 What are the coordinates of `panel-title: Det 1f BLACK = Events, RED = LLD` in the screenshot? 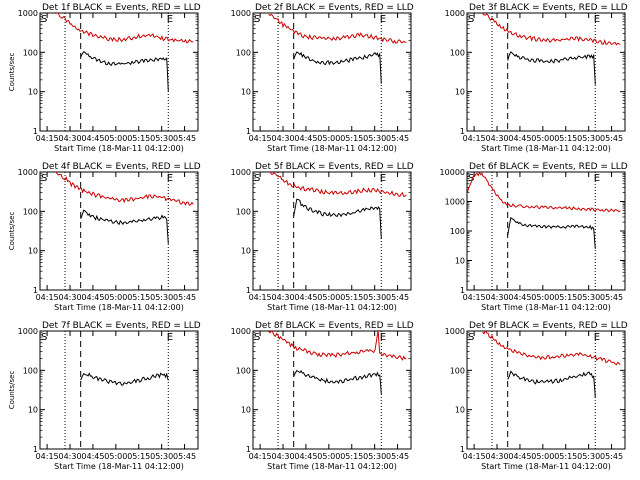 It's located at (121, 8).